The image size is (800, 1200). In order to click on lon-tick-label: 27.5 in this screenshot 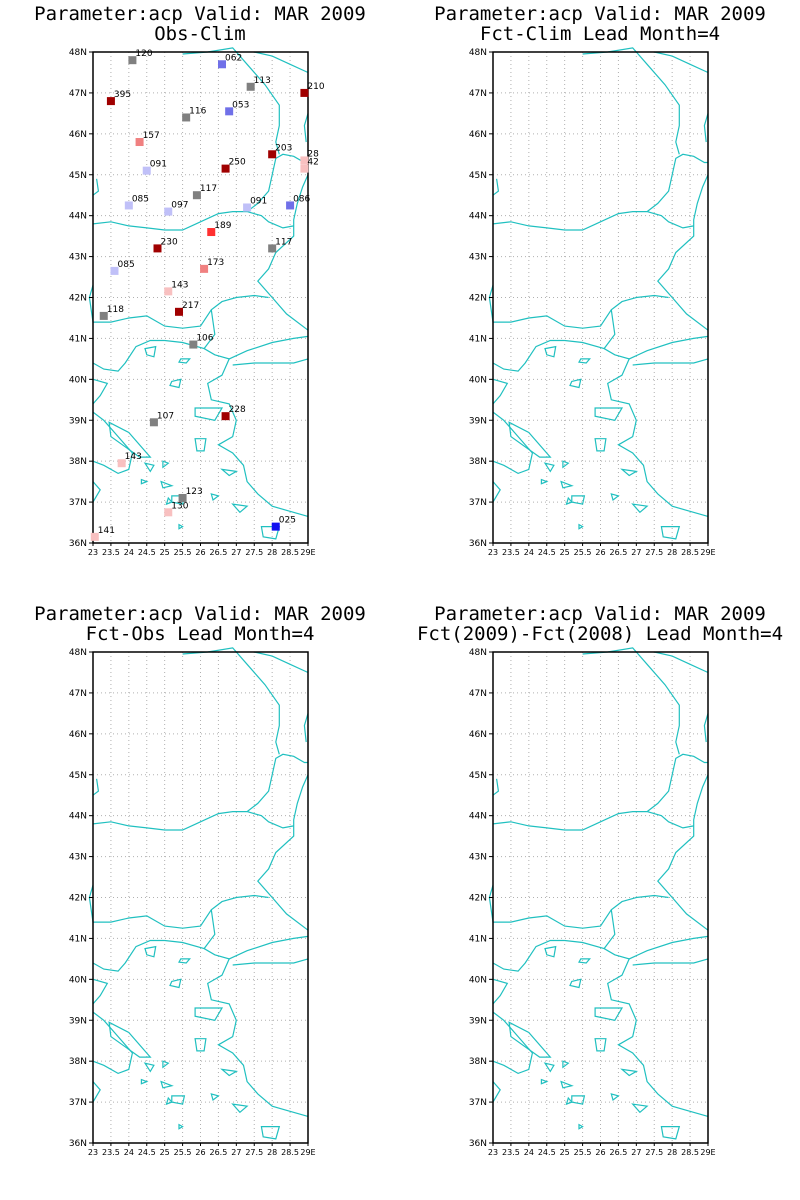, I will do `click(654, 1152)`.